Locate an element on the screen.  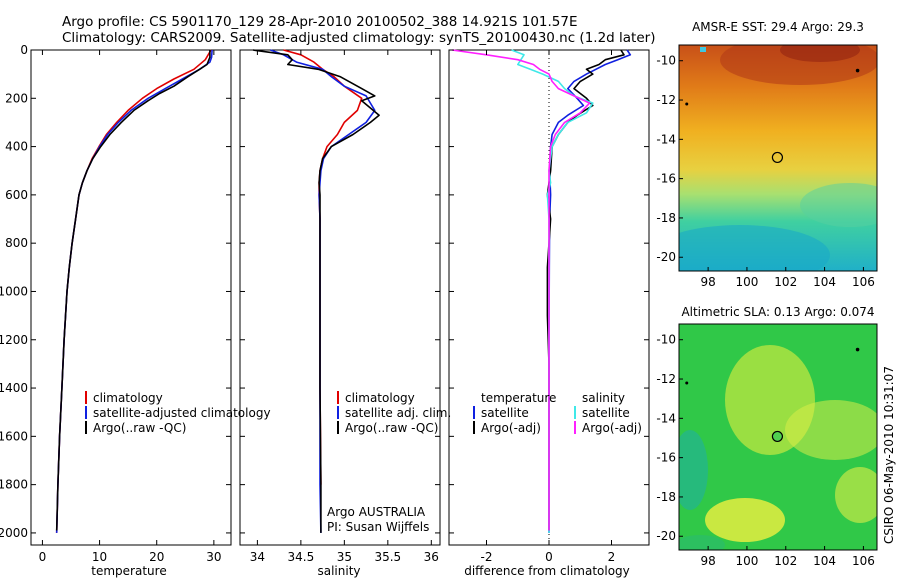
sla-map-frame is located at coordinates (778, 437).